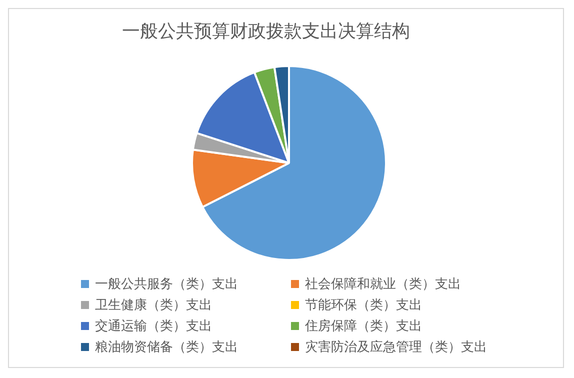 This screenshot has height=378, width=574. What do you see at coordinates (153, 326) in the screenshot?
I see `legend-label: 交通运输（类）支出` at bounding box center [153, 326].